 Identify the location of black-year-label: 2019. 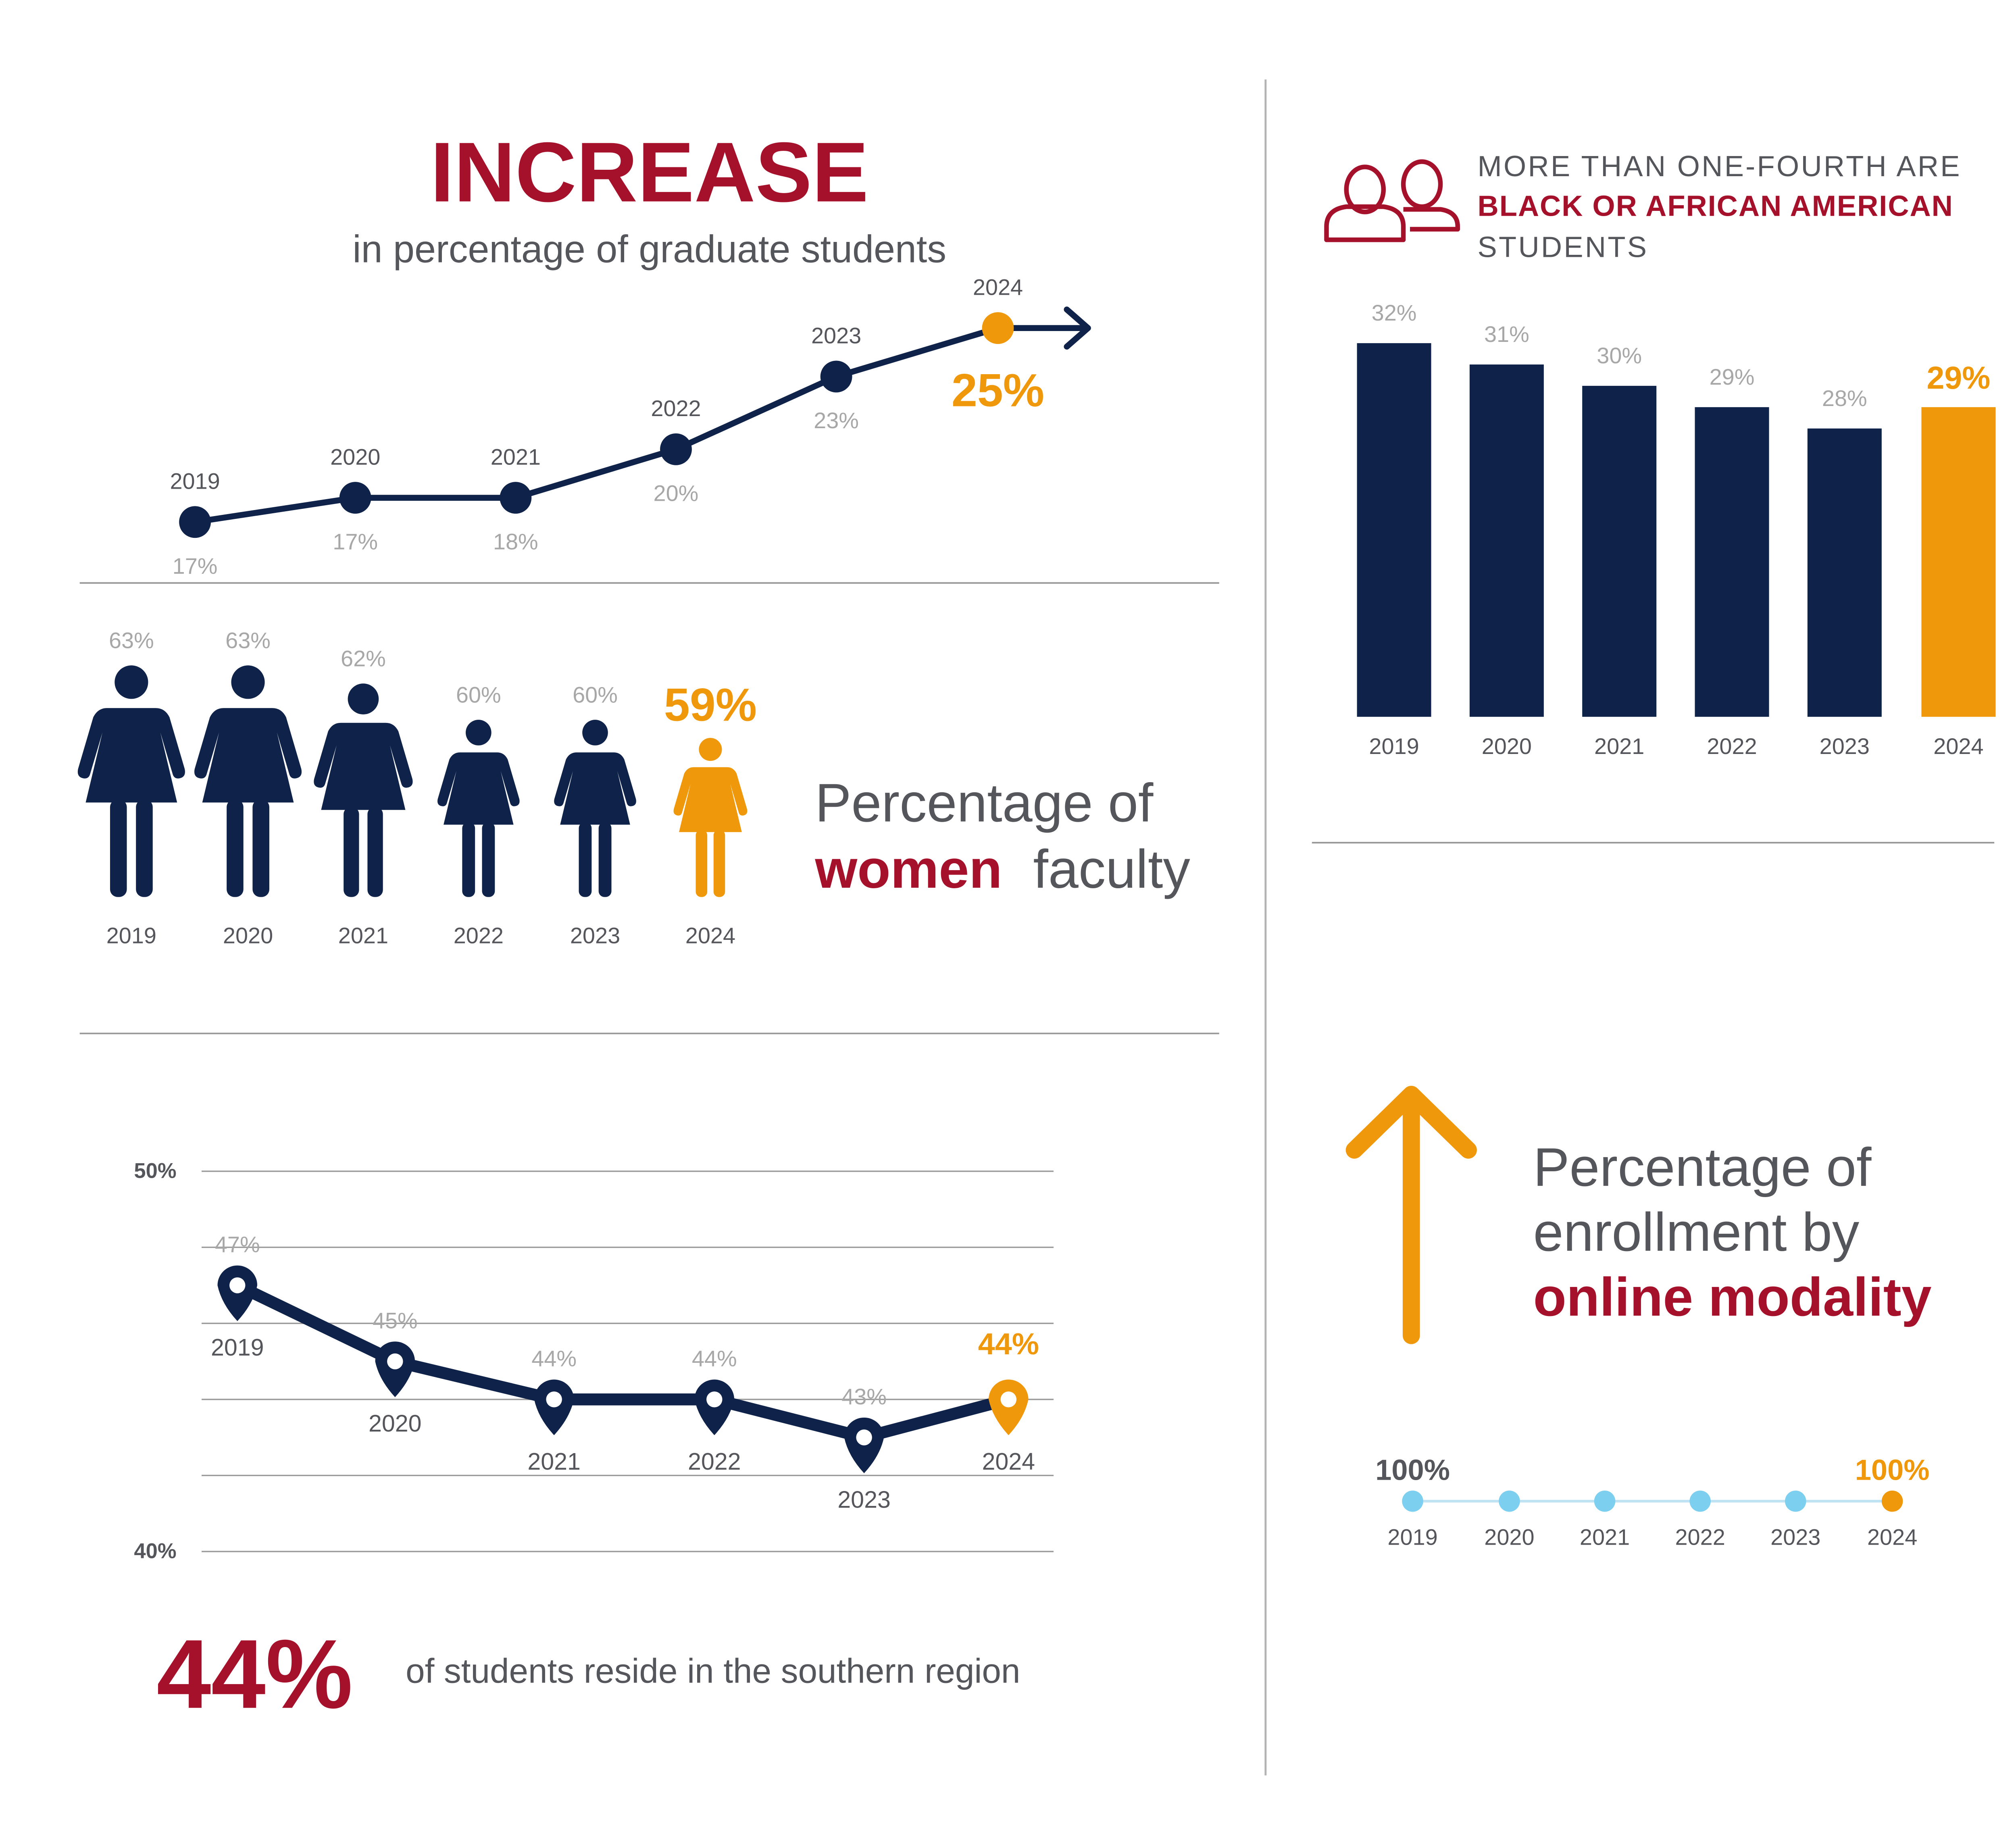
(1394, 746).